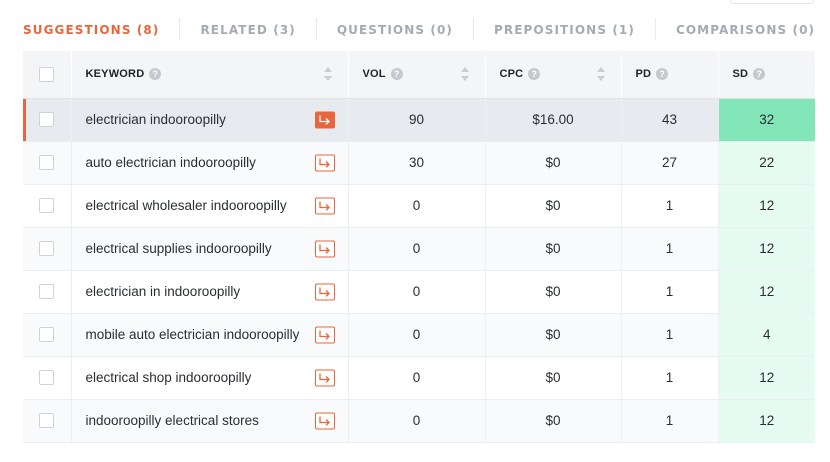 The width and height of the screenshot is (830, 462). Describe the element at coordinates (419, 292) in the screenshot. I see `table-row: electrician in indooroopilly 0 $0 1 12` at that location.